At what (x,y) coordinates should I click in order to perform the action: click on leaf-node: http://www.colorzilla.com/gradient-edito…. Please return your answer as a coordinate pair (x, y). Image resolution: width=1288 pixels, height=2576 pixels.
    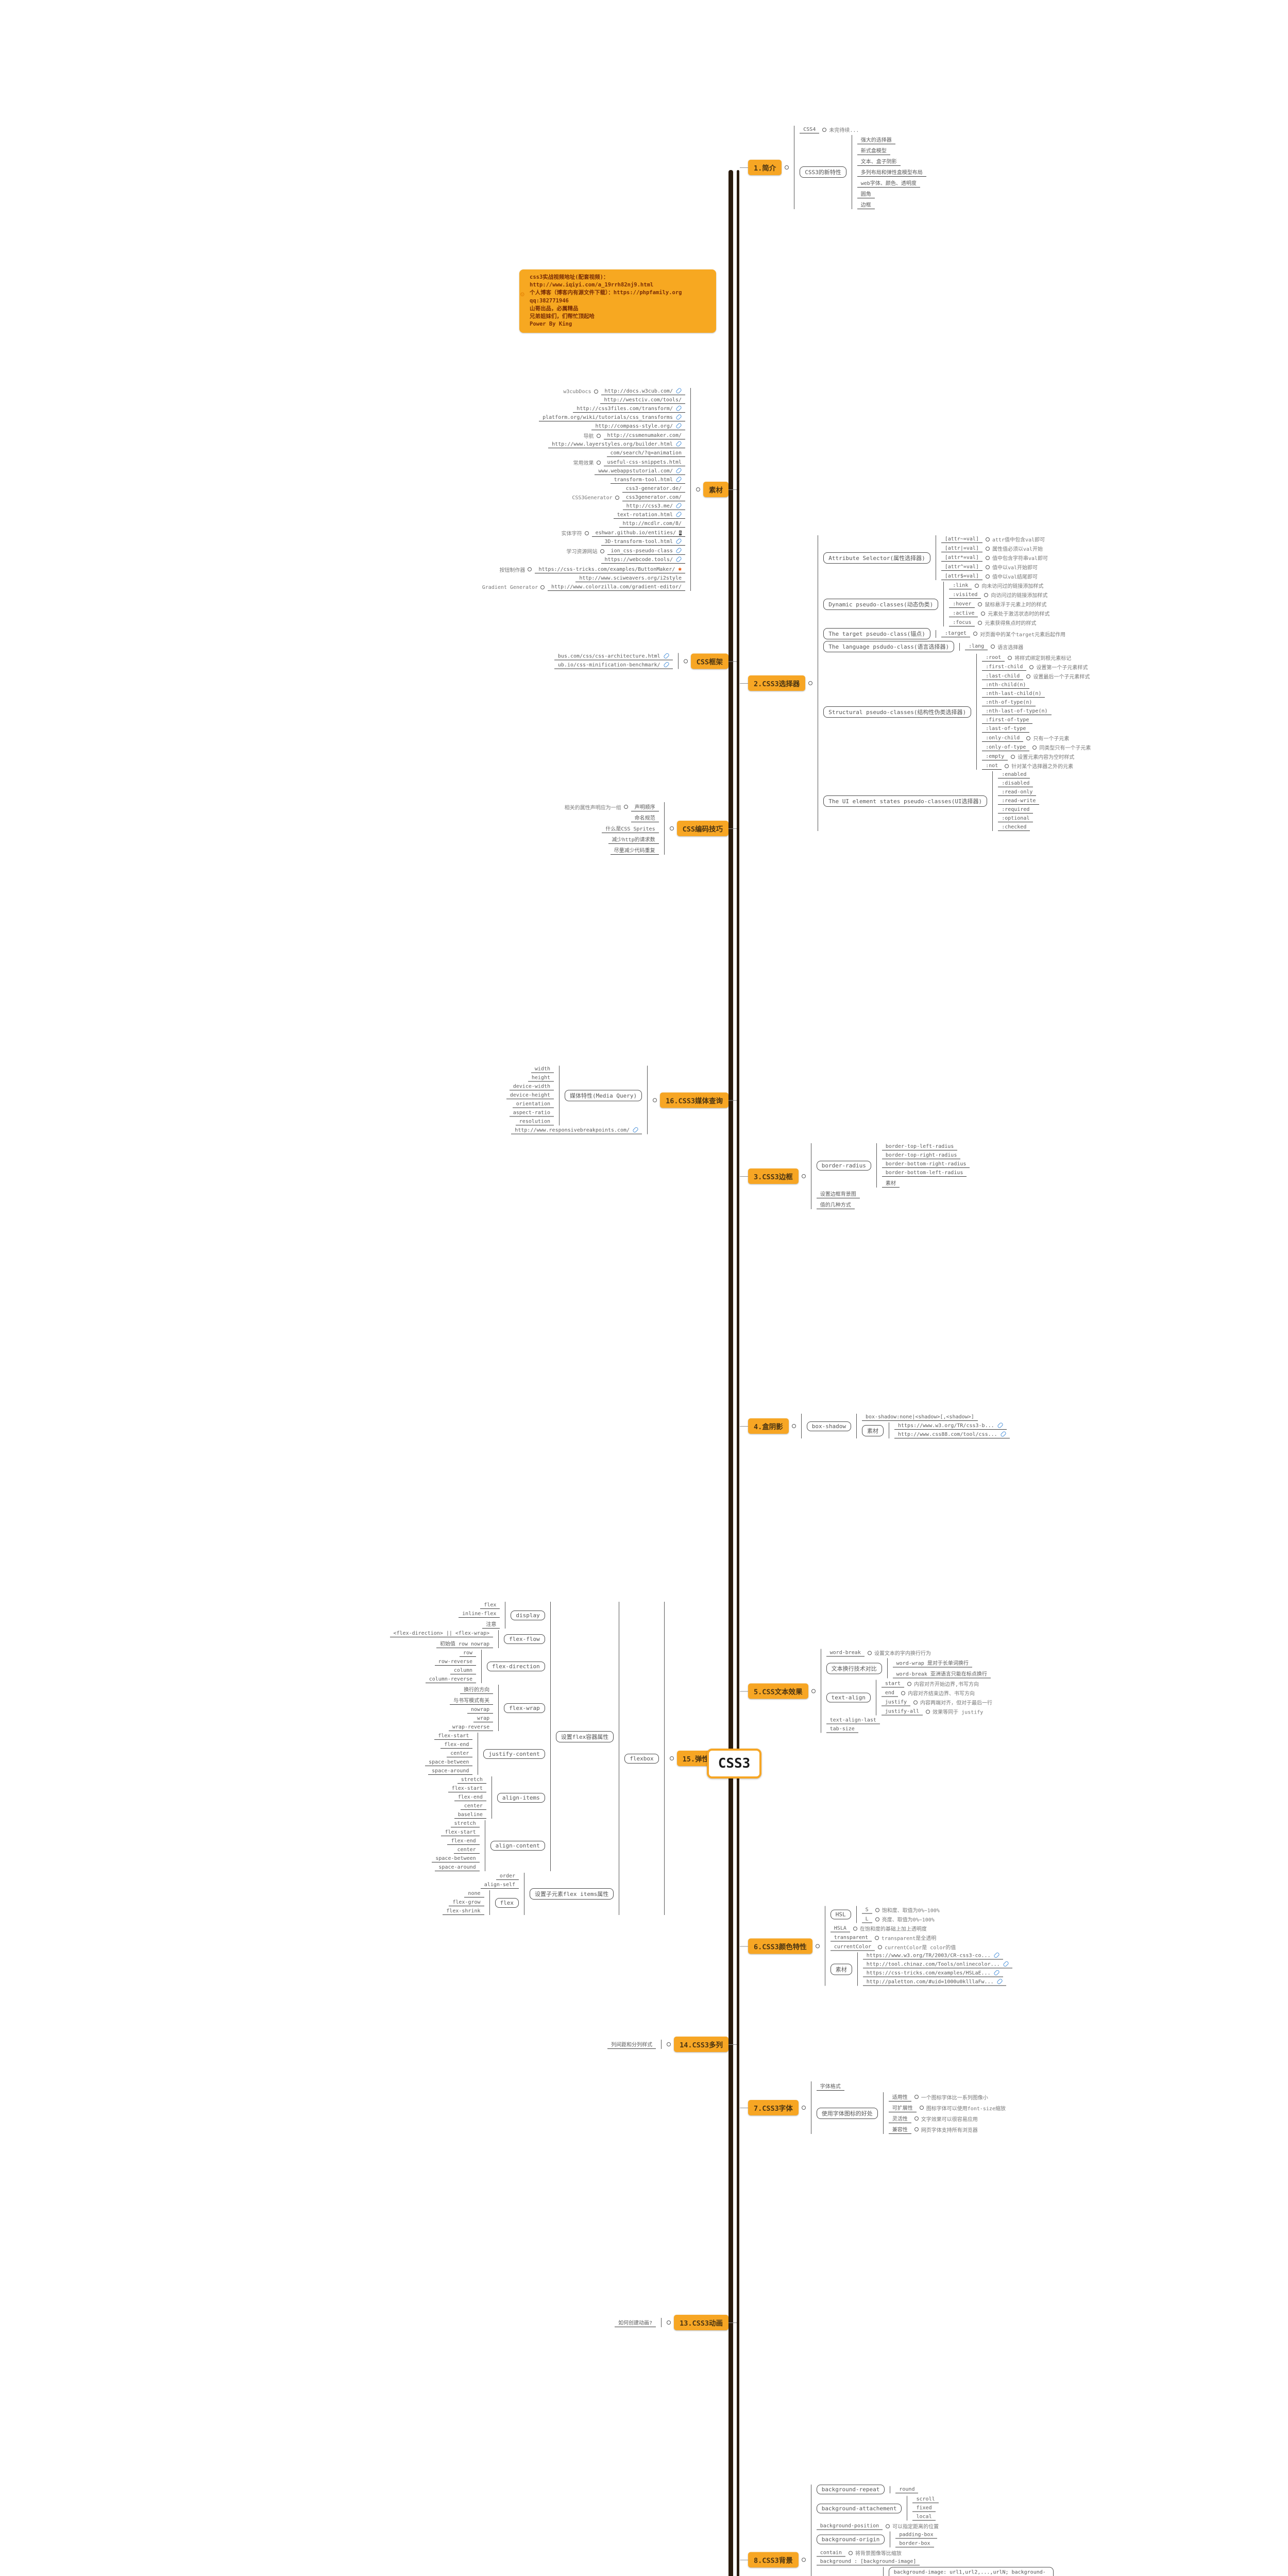
    Looking at the image, I should click on (616, 587).